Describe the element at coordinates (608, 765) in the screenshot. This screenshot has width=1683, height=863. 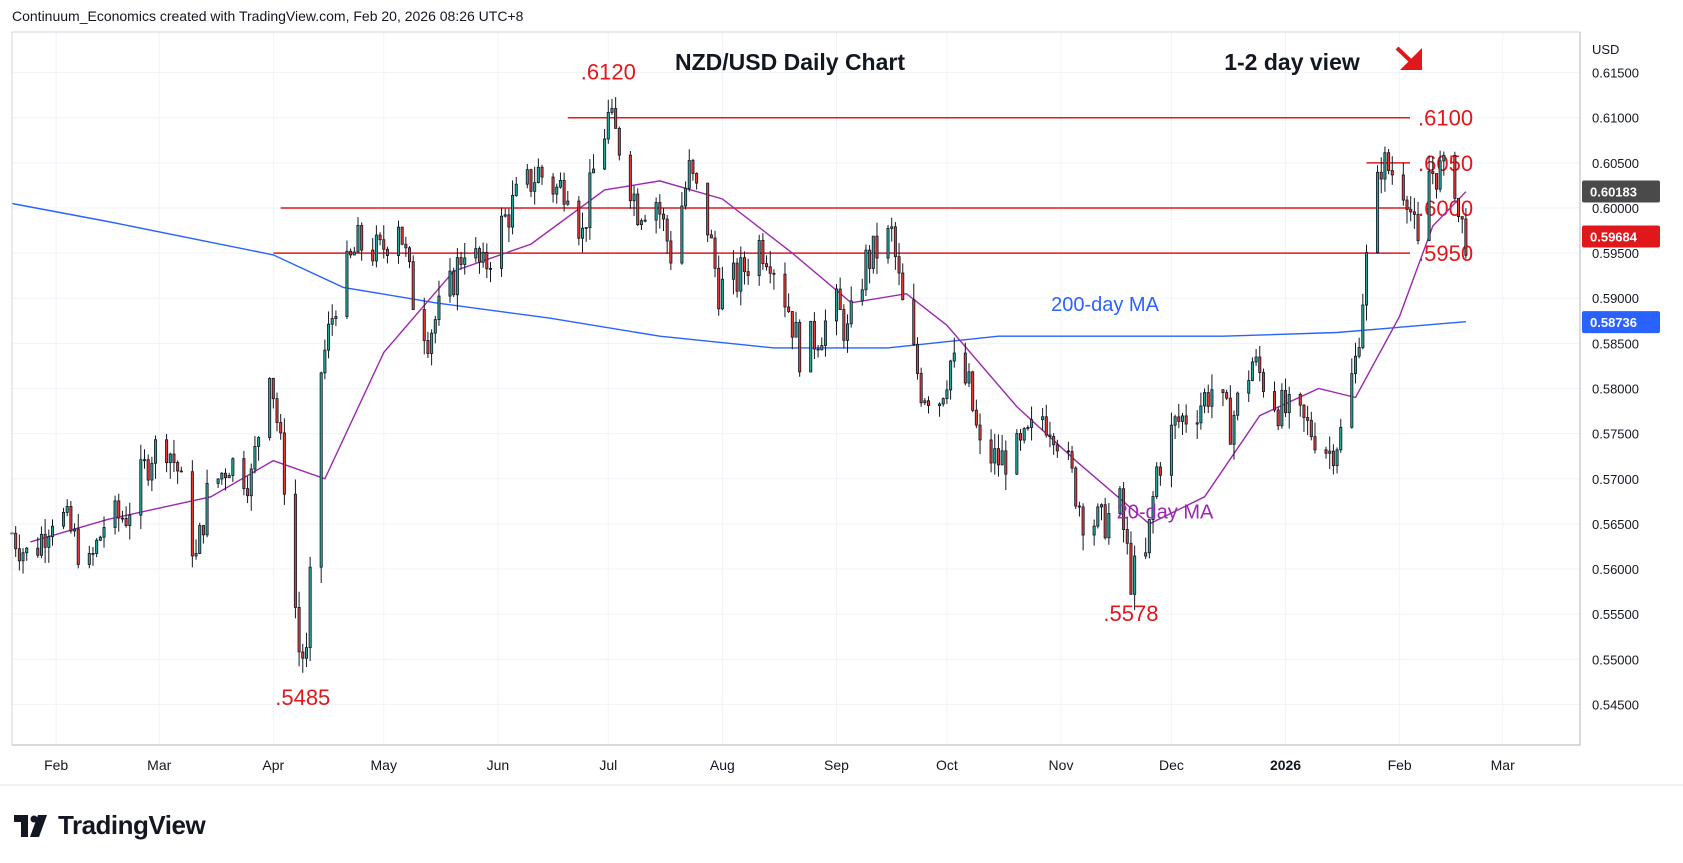
I see `x-tick-label: Jul` at that location.